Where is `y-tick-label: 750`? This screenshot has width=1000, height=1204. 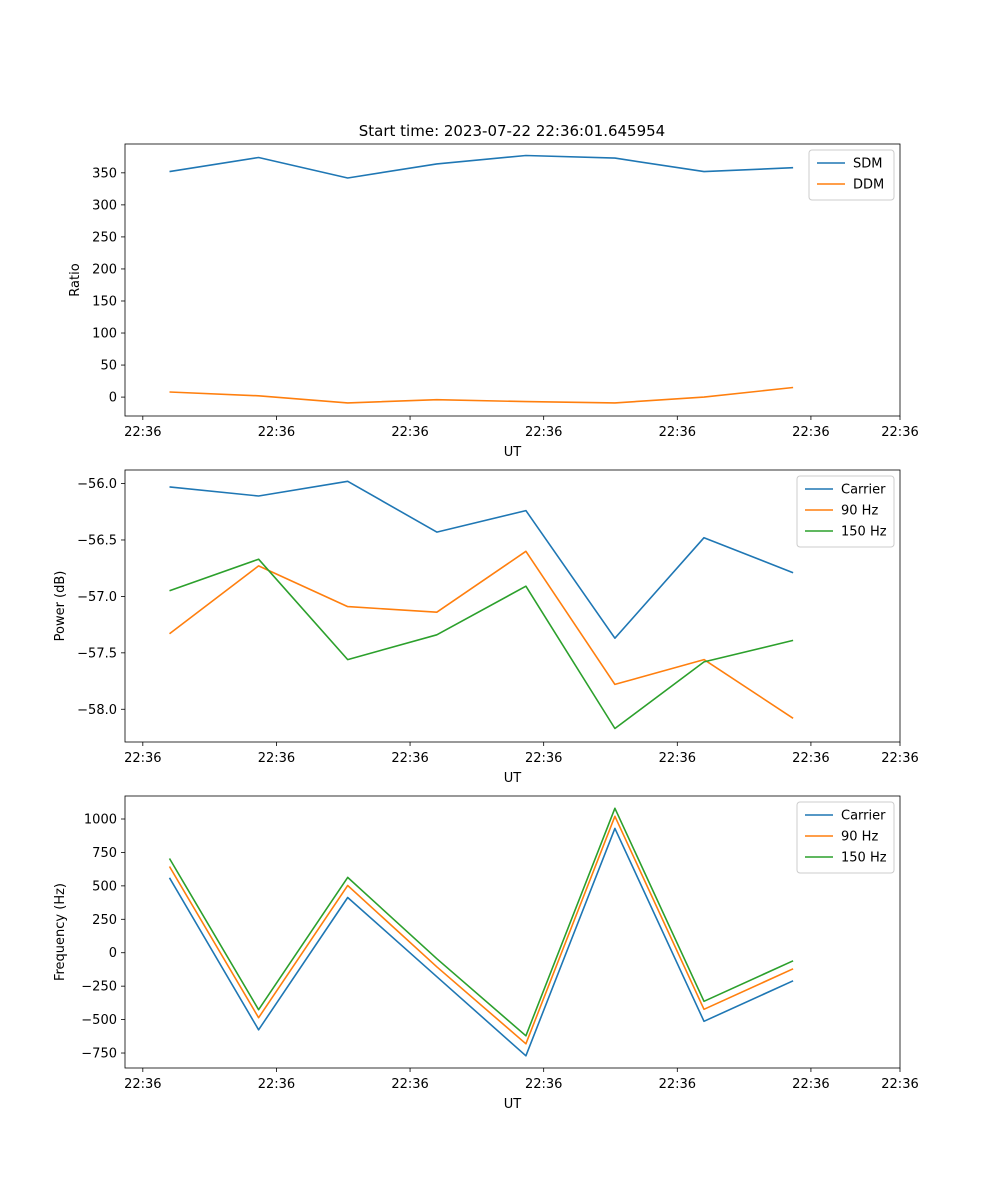 y-tick-label: 750 is located at coordinates (104, 853).